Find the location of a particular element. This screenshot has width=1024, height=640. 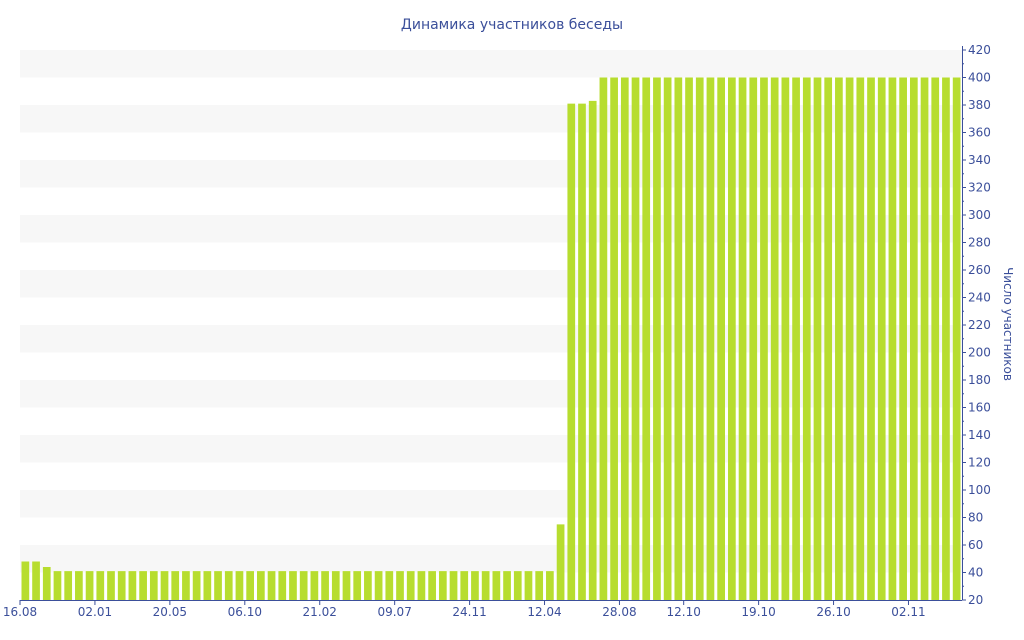

x-tick-label: 19.10 is located at coordinates (758, 612).